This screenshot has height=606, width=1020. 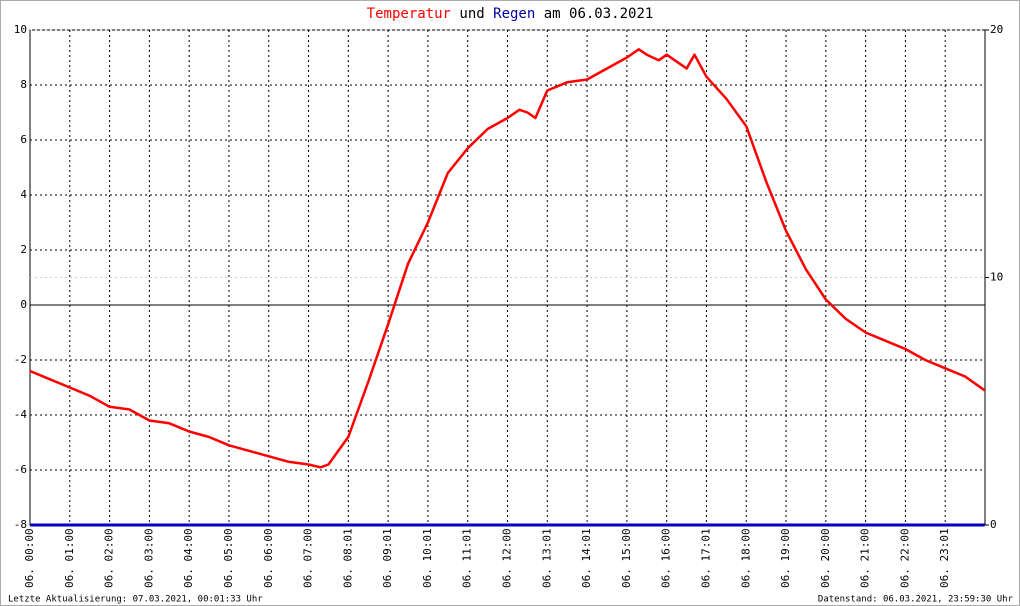 What do you see at coordinates (23, 84) in the screenshot?
I see `y-tick-label: 8` at bounding box center [23, 84].